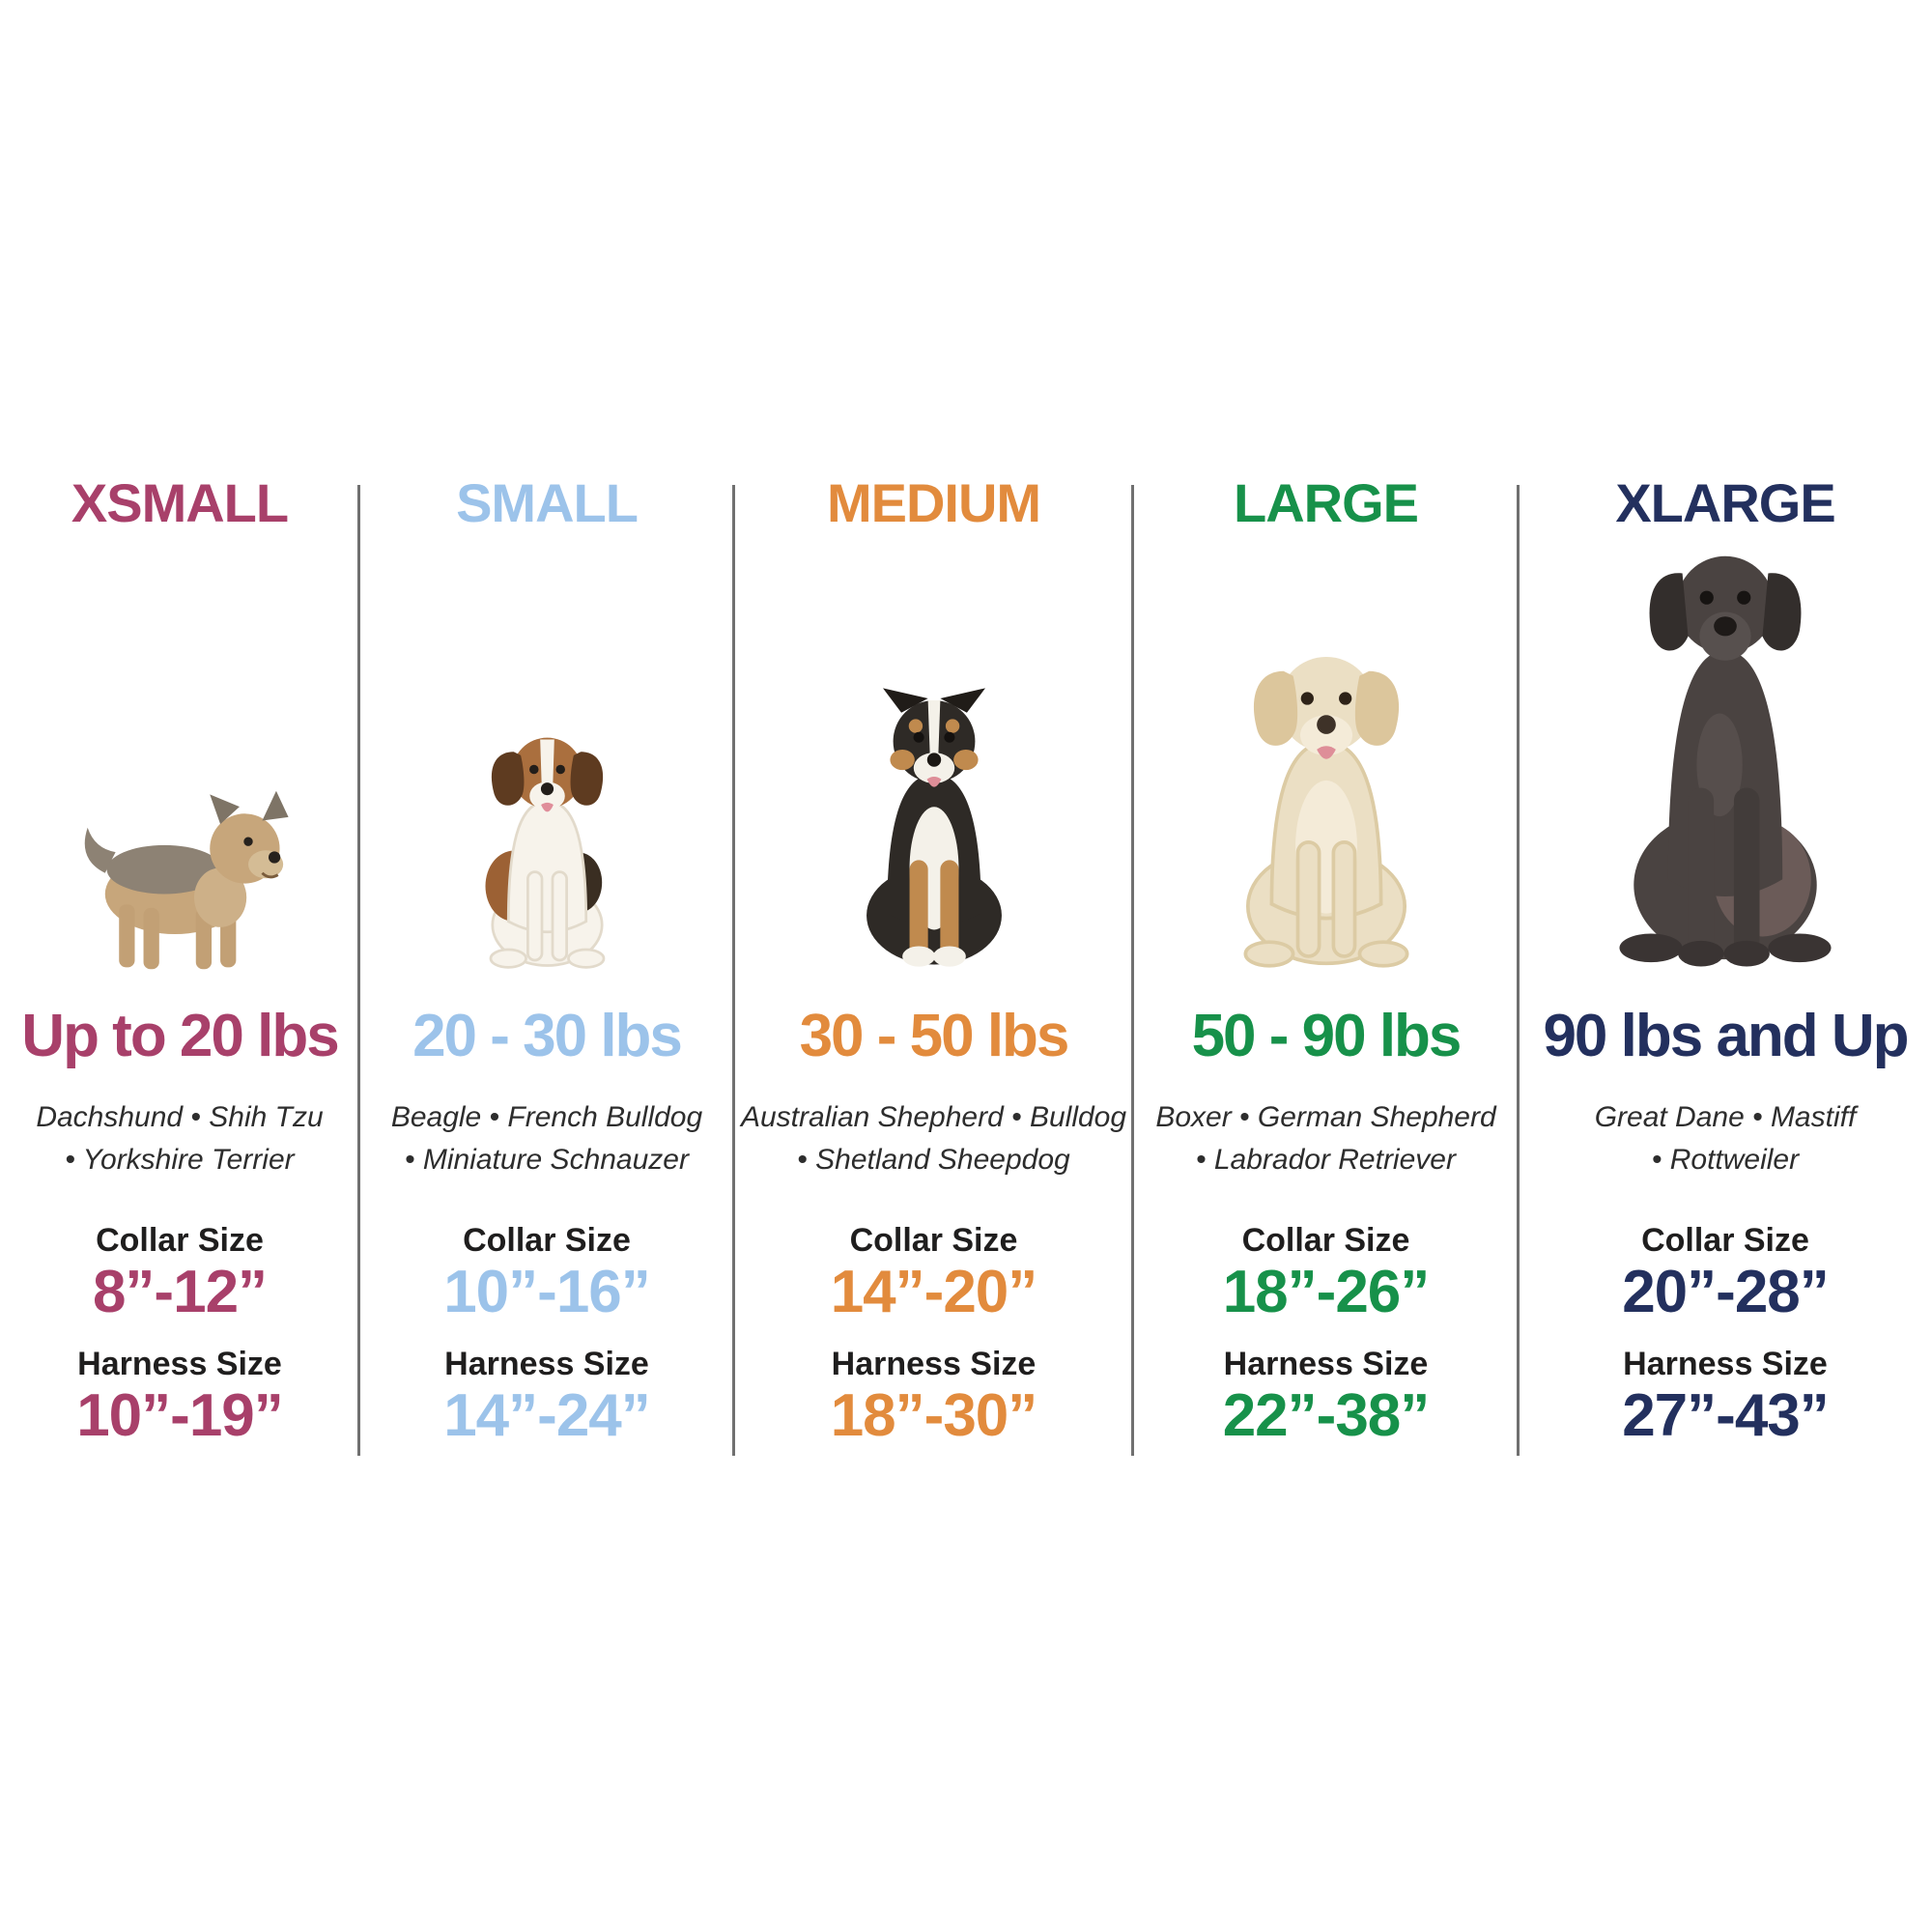  I want to click on dog-photo-great-dane, so click(1725, 751).